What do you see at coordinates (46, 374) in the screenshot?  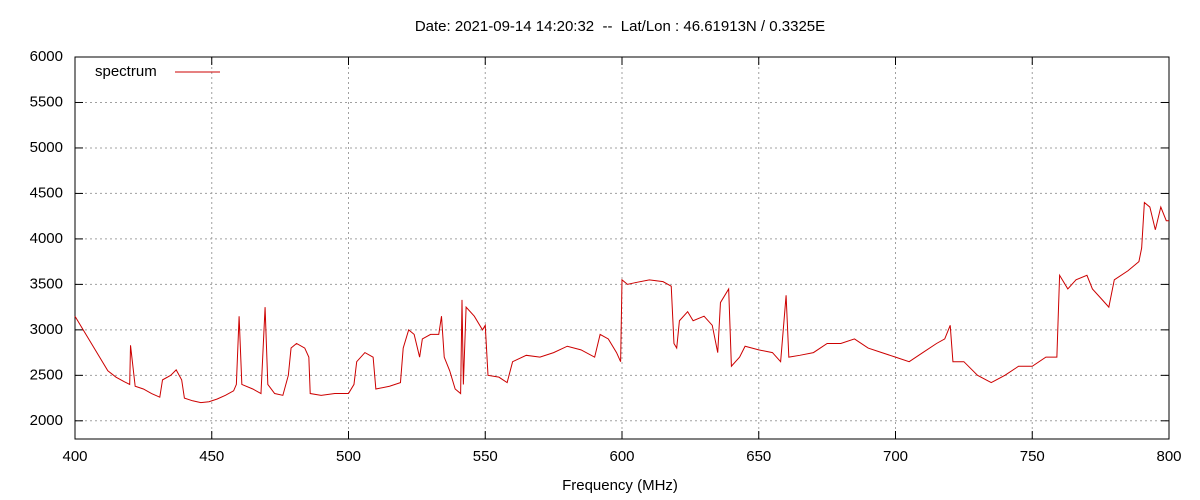 I see `y-tick-label: 2500` at bounding box center [46, 374].